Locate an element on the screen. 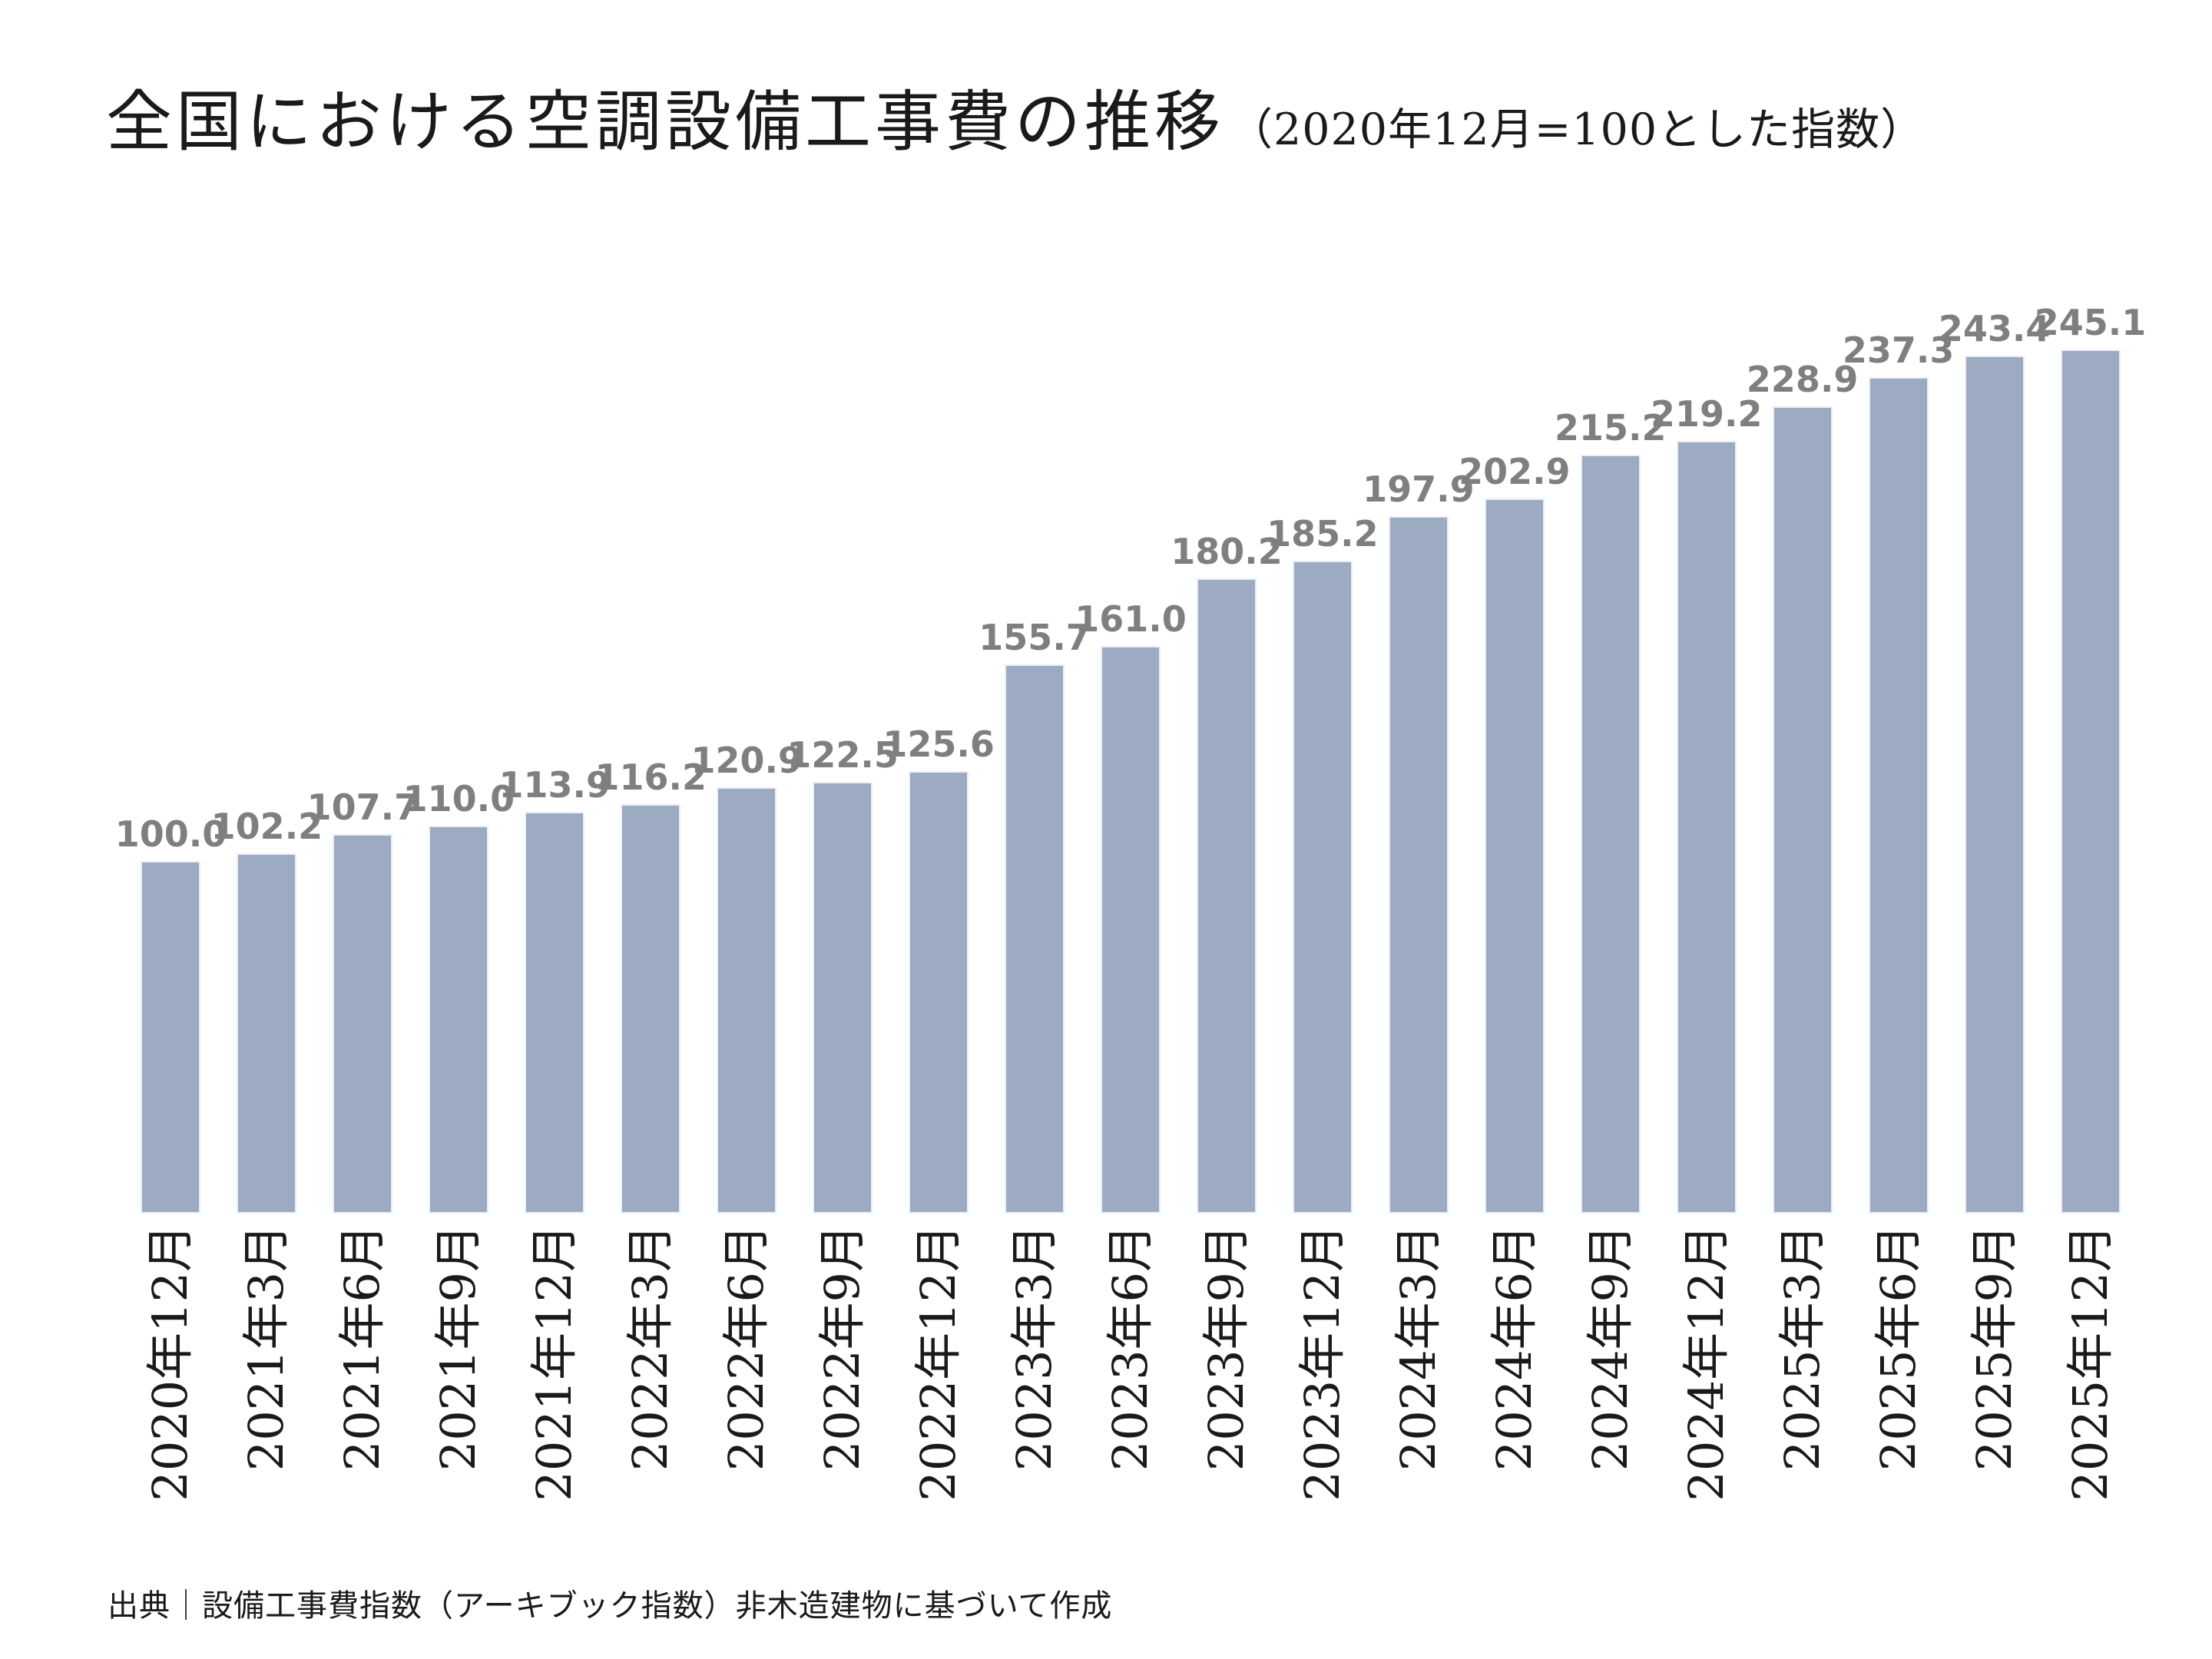 Image resolution: width=2212 pixels, height=1659 pixels. bar-column: 116.2 2022年3月 is located at coordinates (650, 918).